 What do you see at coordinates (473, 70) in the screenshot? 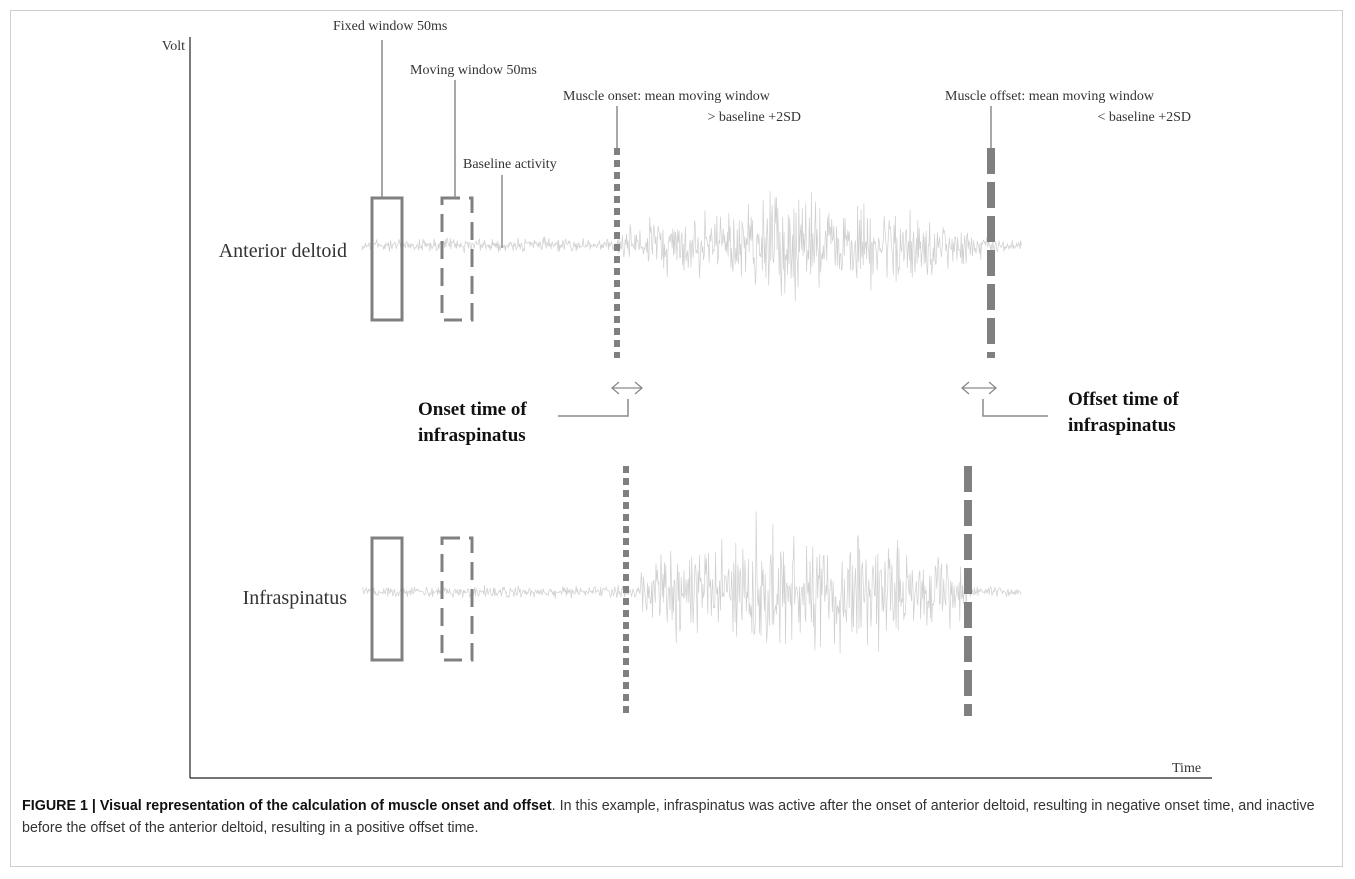
I see `moving-window-label: Moving window 50ms` at bounding box center [473, 70].